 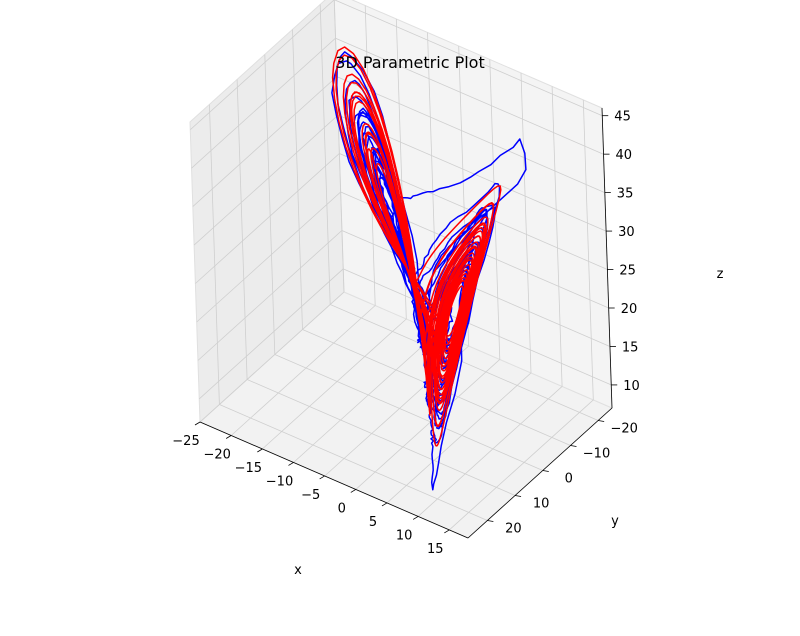 What do you see at coordinates (627, 271) in the screenshot?
I see `z-tick-label: 25` at bounding box center [627, 271].